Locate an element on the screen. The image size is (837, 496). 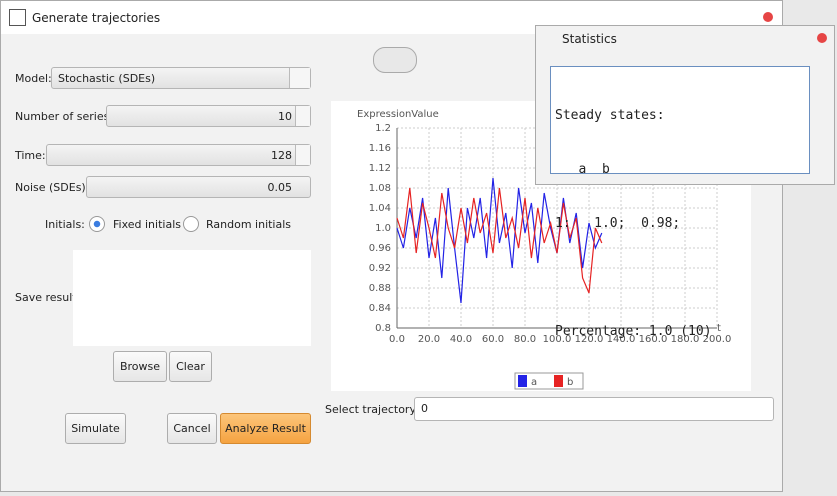
x-tick-label: 140.0 is located at coordinates (621, 339).